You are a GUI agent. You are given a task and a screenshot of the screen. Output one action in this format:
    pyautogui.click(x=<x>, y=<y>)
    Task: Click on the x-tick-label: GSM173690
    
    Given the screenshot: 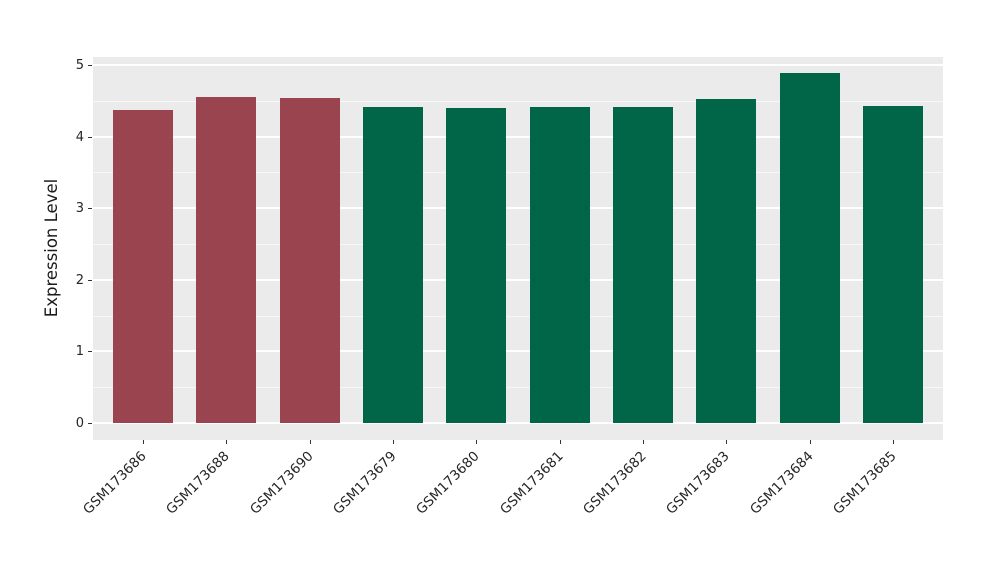 What is the action you would take?
    pyautogui.click(x=281, y=483)
    